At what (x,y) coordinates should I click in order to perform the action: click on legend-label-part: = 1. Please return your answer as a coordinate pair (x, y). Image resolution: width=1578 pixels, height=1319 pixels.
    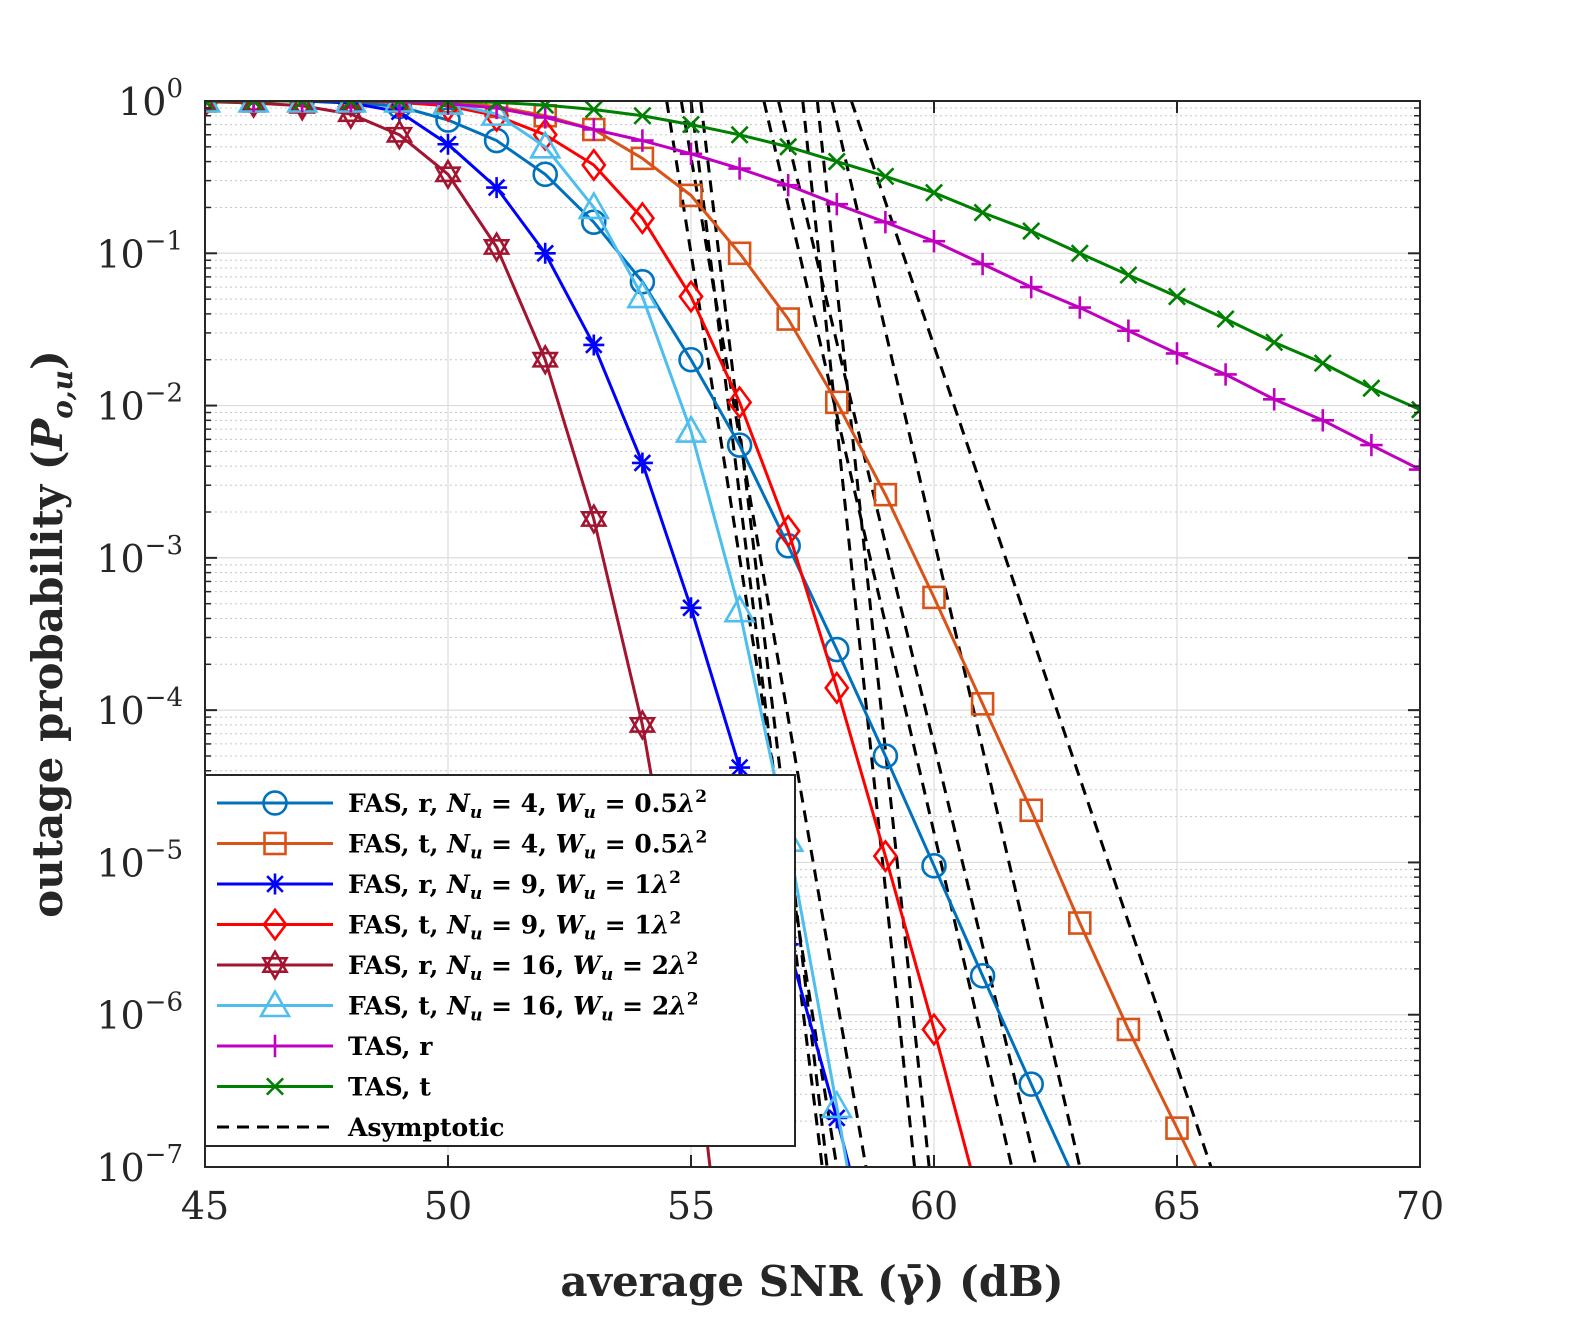
    Looking at the image, I should click on (624, 884).